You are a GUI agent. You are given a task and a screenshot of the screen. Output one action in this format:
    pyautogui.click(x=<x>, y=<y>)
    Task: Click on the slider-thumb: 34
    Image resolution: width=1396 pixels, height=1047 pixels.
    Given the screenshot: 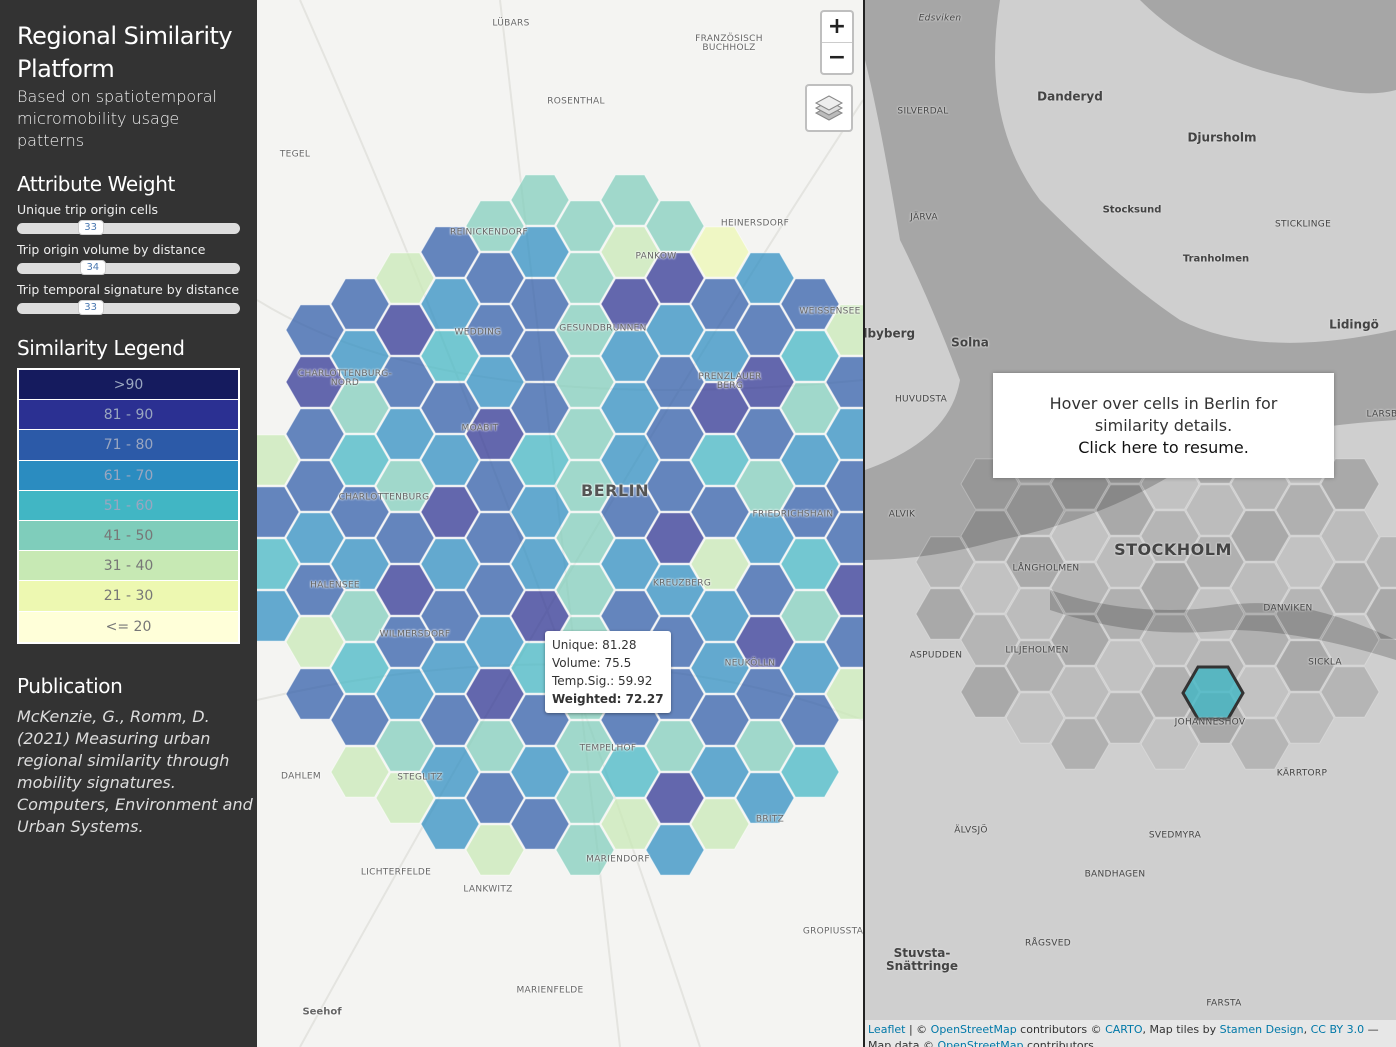 What is the action you would take?
    pyautogui.click(x=92, y=267)
    